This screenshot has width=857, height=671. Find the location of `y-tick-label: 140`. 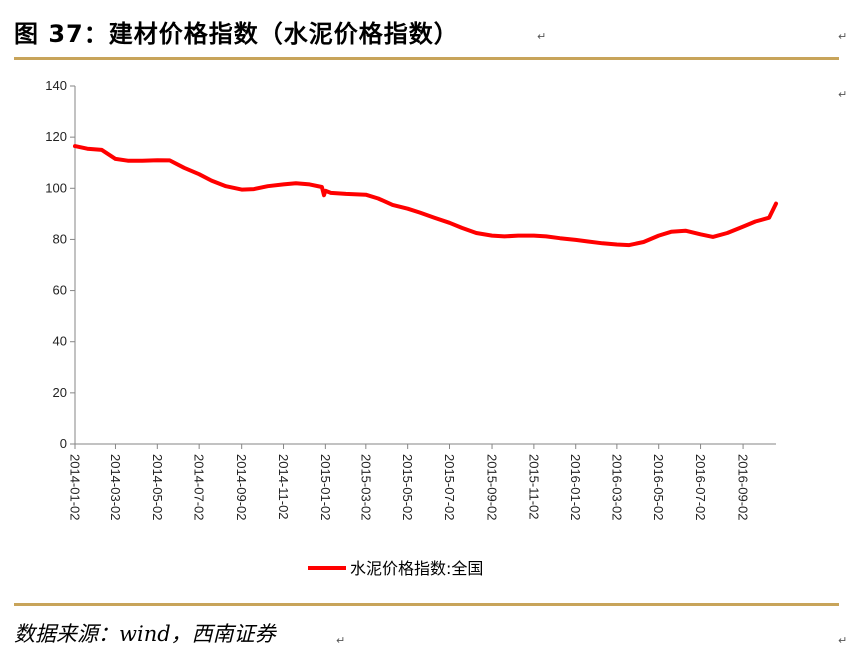

y-tick-label: 140 is located at coordinates (56, 85).